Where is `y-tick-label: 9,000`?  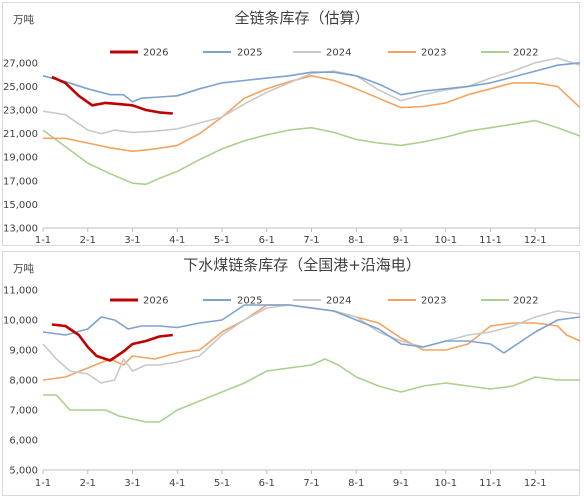
y-tick-label: 9,000 is located at coordinates (23, 351).